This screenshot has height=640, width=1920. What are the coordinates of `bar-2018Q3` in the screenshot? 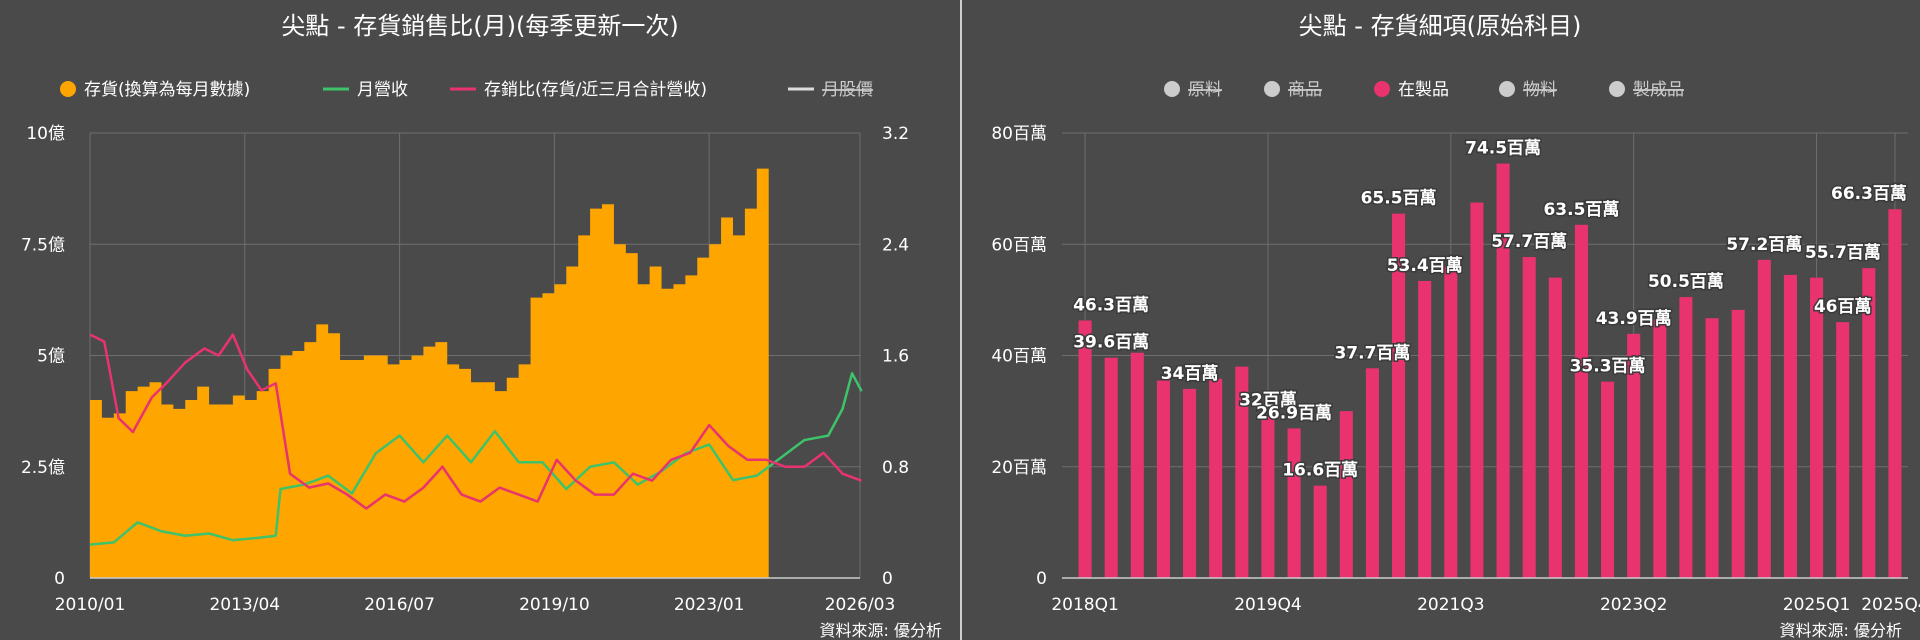 It's located at (1137, 465).